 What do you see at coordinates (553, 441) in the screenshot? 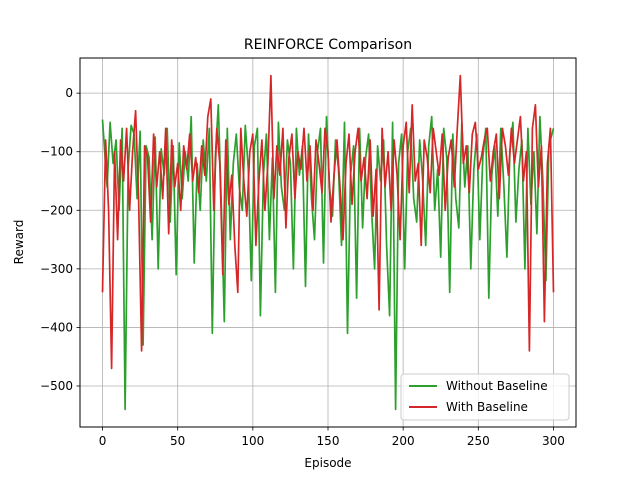
I see `x-tick-label: 300` at bounding box center [553, 441].